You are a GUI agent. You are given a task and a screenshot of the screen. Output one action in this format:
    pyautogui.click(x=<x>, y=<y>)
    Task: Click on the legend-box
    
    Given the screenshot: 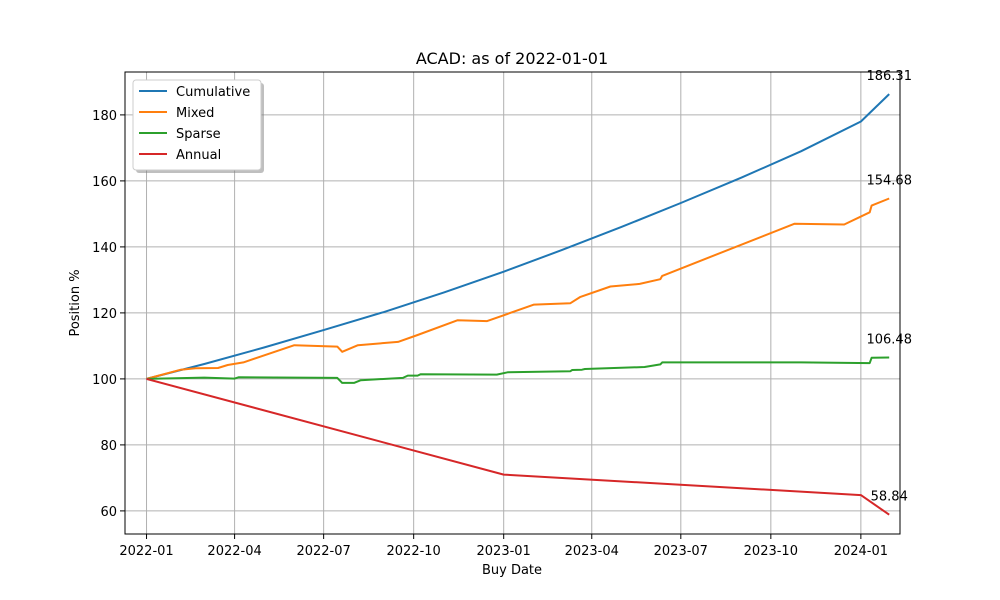 What is the action you would take?
    pyautogui.click(x=197, y=125)
    